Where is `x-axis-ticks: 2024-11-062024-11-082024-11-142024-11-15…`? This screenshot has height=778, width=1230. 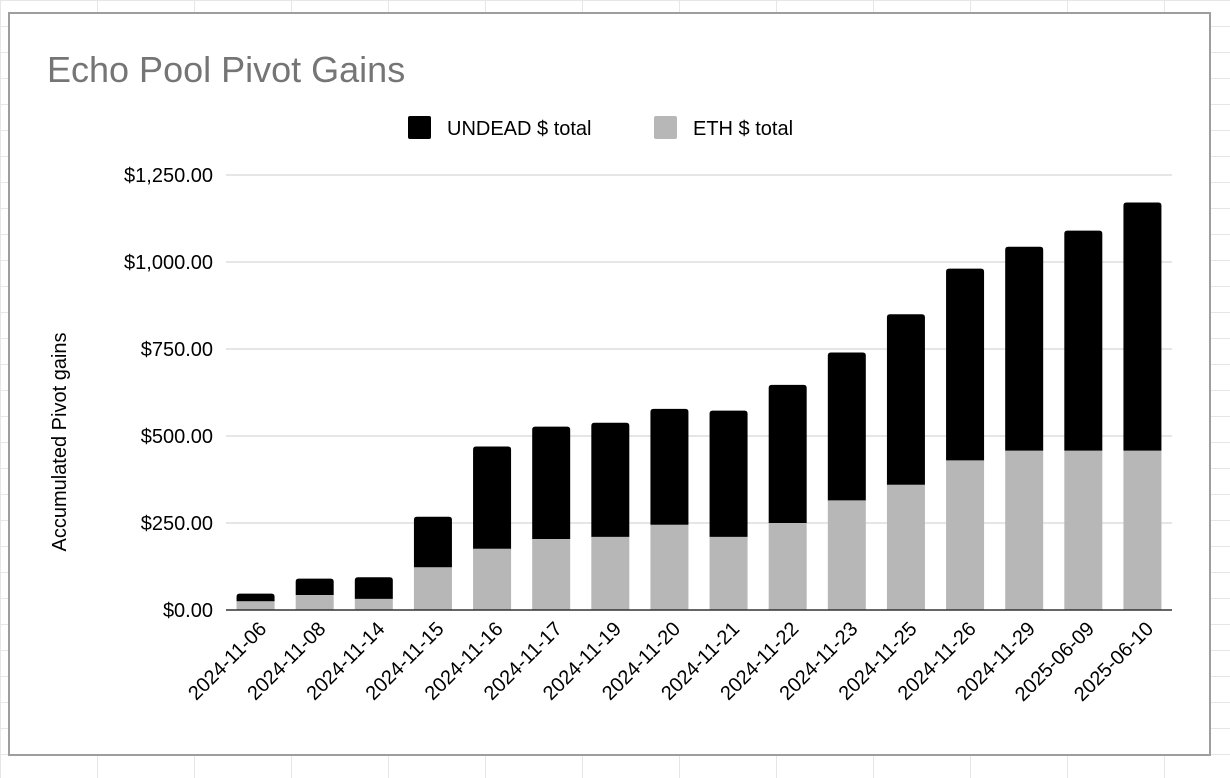
x-axis-ticks: 2024-11-062024-11-082024-11-142024-11-15… is located at coordinates (671, 662).